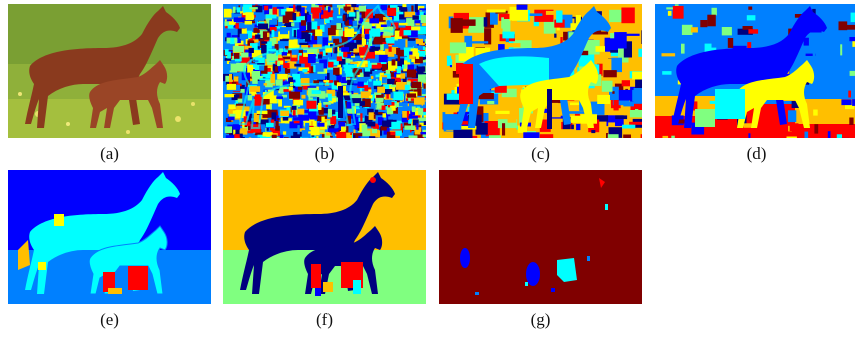  What do you see at coordinates (109, 237) in the screenshot?
I see `segmentation-regions-image` at bounding box center [109, 237].